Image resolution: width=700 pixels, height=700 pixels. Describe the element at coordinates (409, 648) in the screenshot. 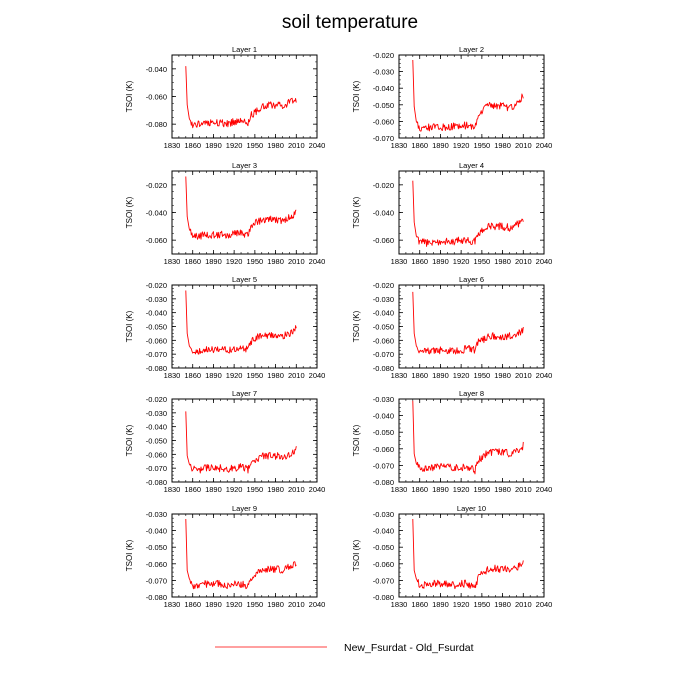

I see `legend-label: New_Fsurdat - Old_Fsurdat` at that location.